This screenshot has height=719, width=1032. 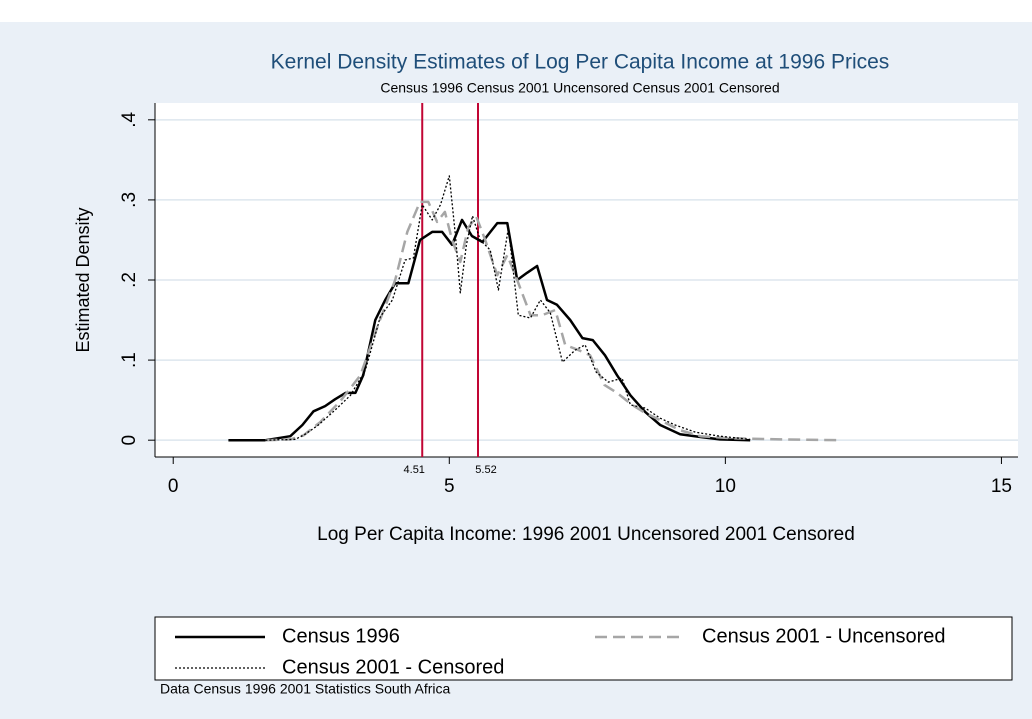 I want to click on y-tick-label: .3, so click(x=129, y=200).